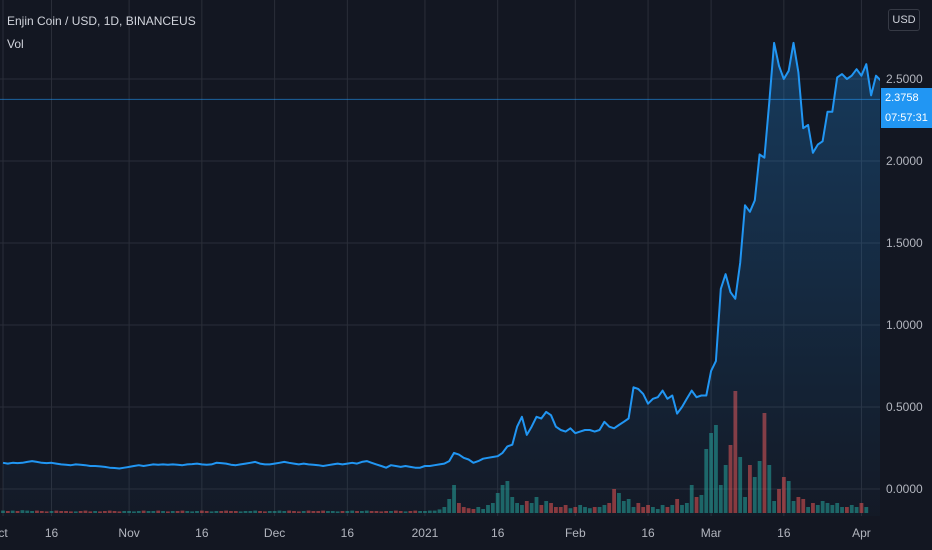  What do you see at coordinates (128, 533) in the screenshot?
I see `time-tick-label: Nov` at bounding box center [128, 533].